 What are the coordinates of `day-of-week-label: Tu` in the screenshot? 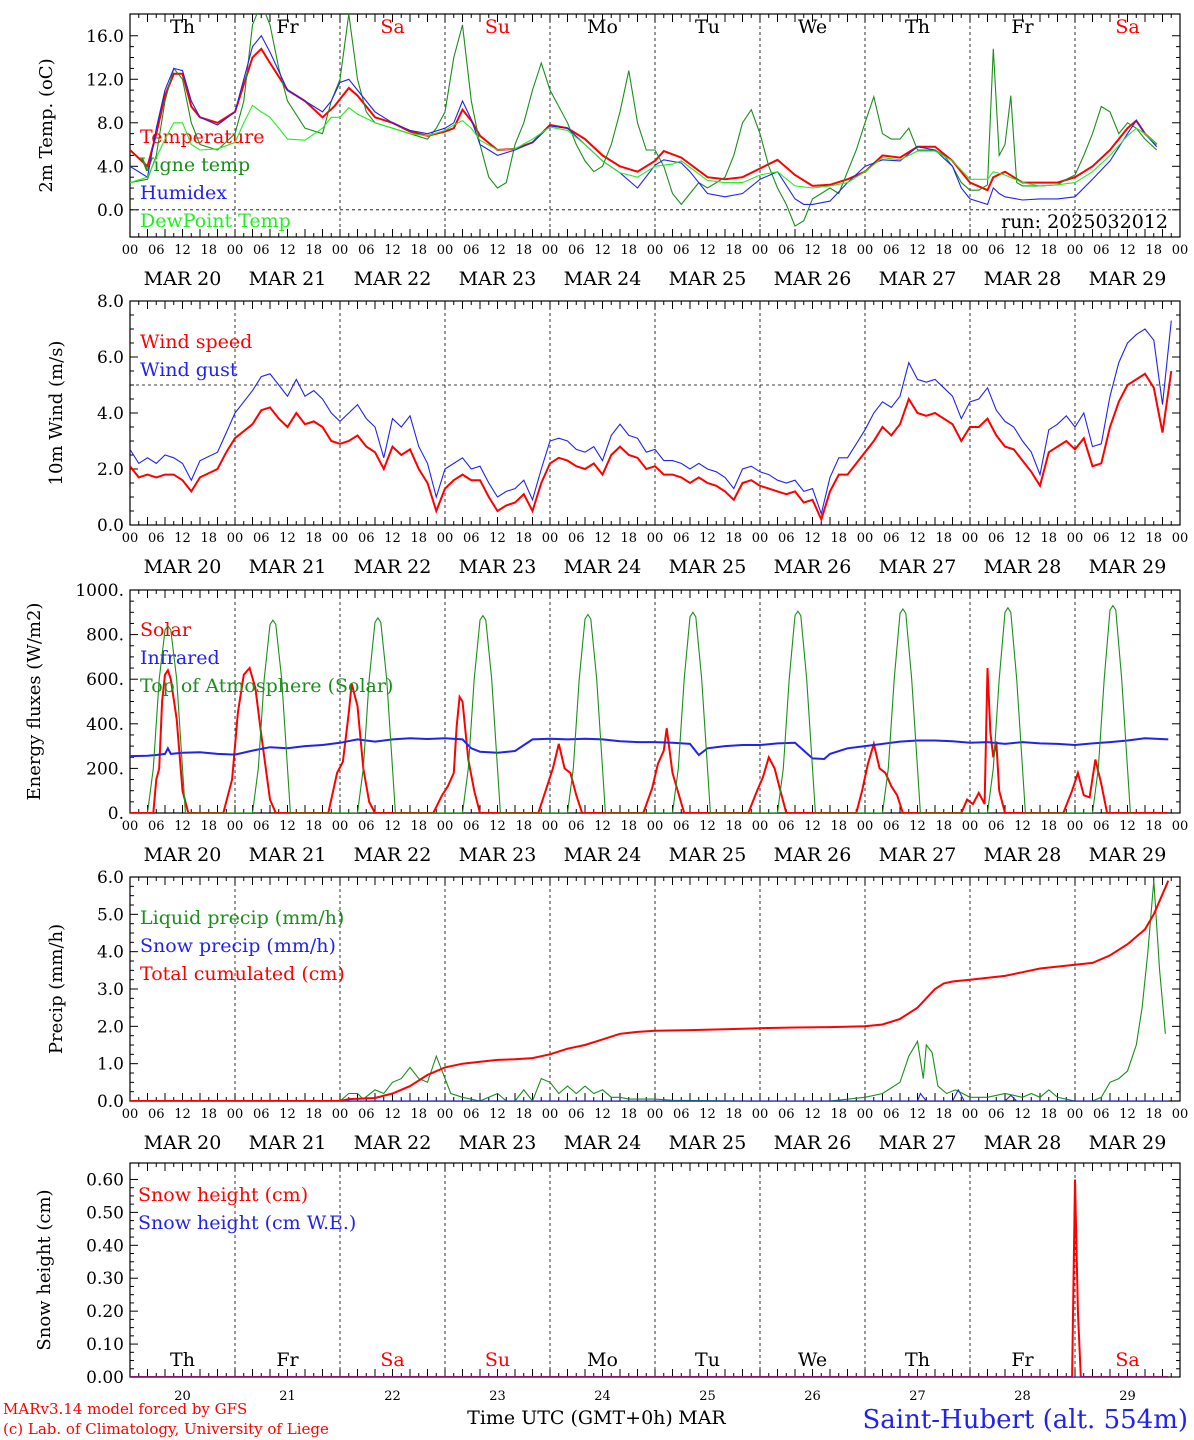 It's located at (707, 27).